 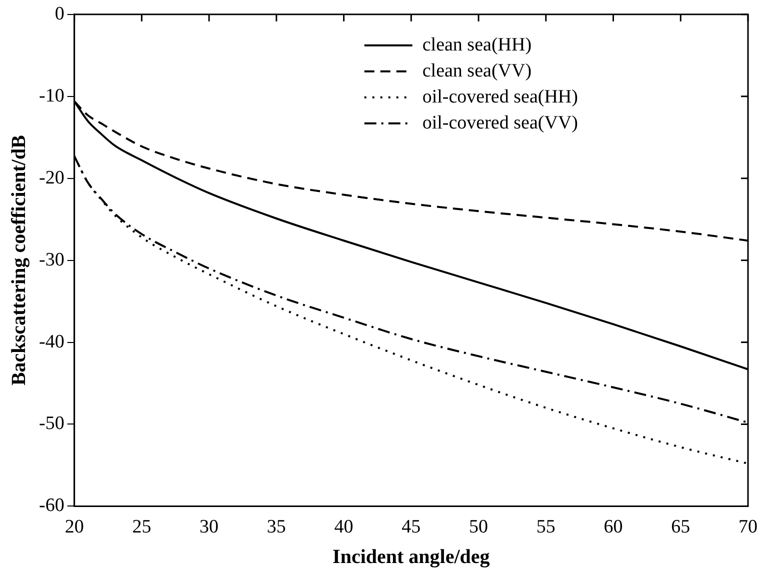 I want to click on y-tick-label: -10, so click(x=51, y=95).